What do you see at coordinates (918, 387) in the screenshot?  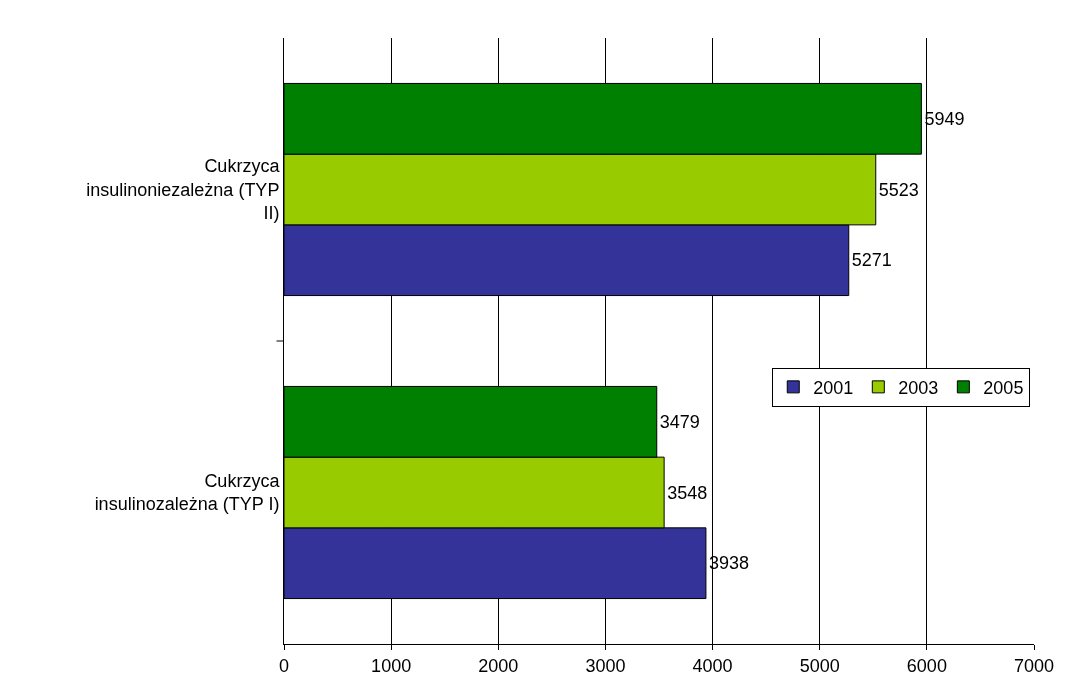 I see `legend-label: 2003` at bounding box center [918, 387].